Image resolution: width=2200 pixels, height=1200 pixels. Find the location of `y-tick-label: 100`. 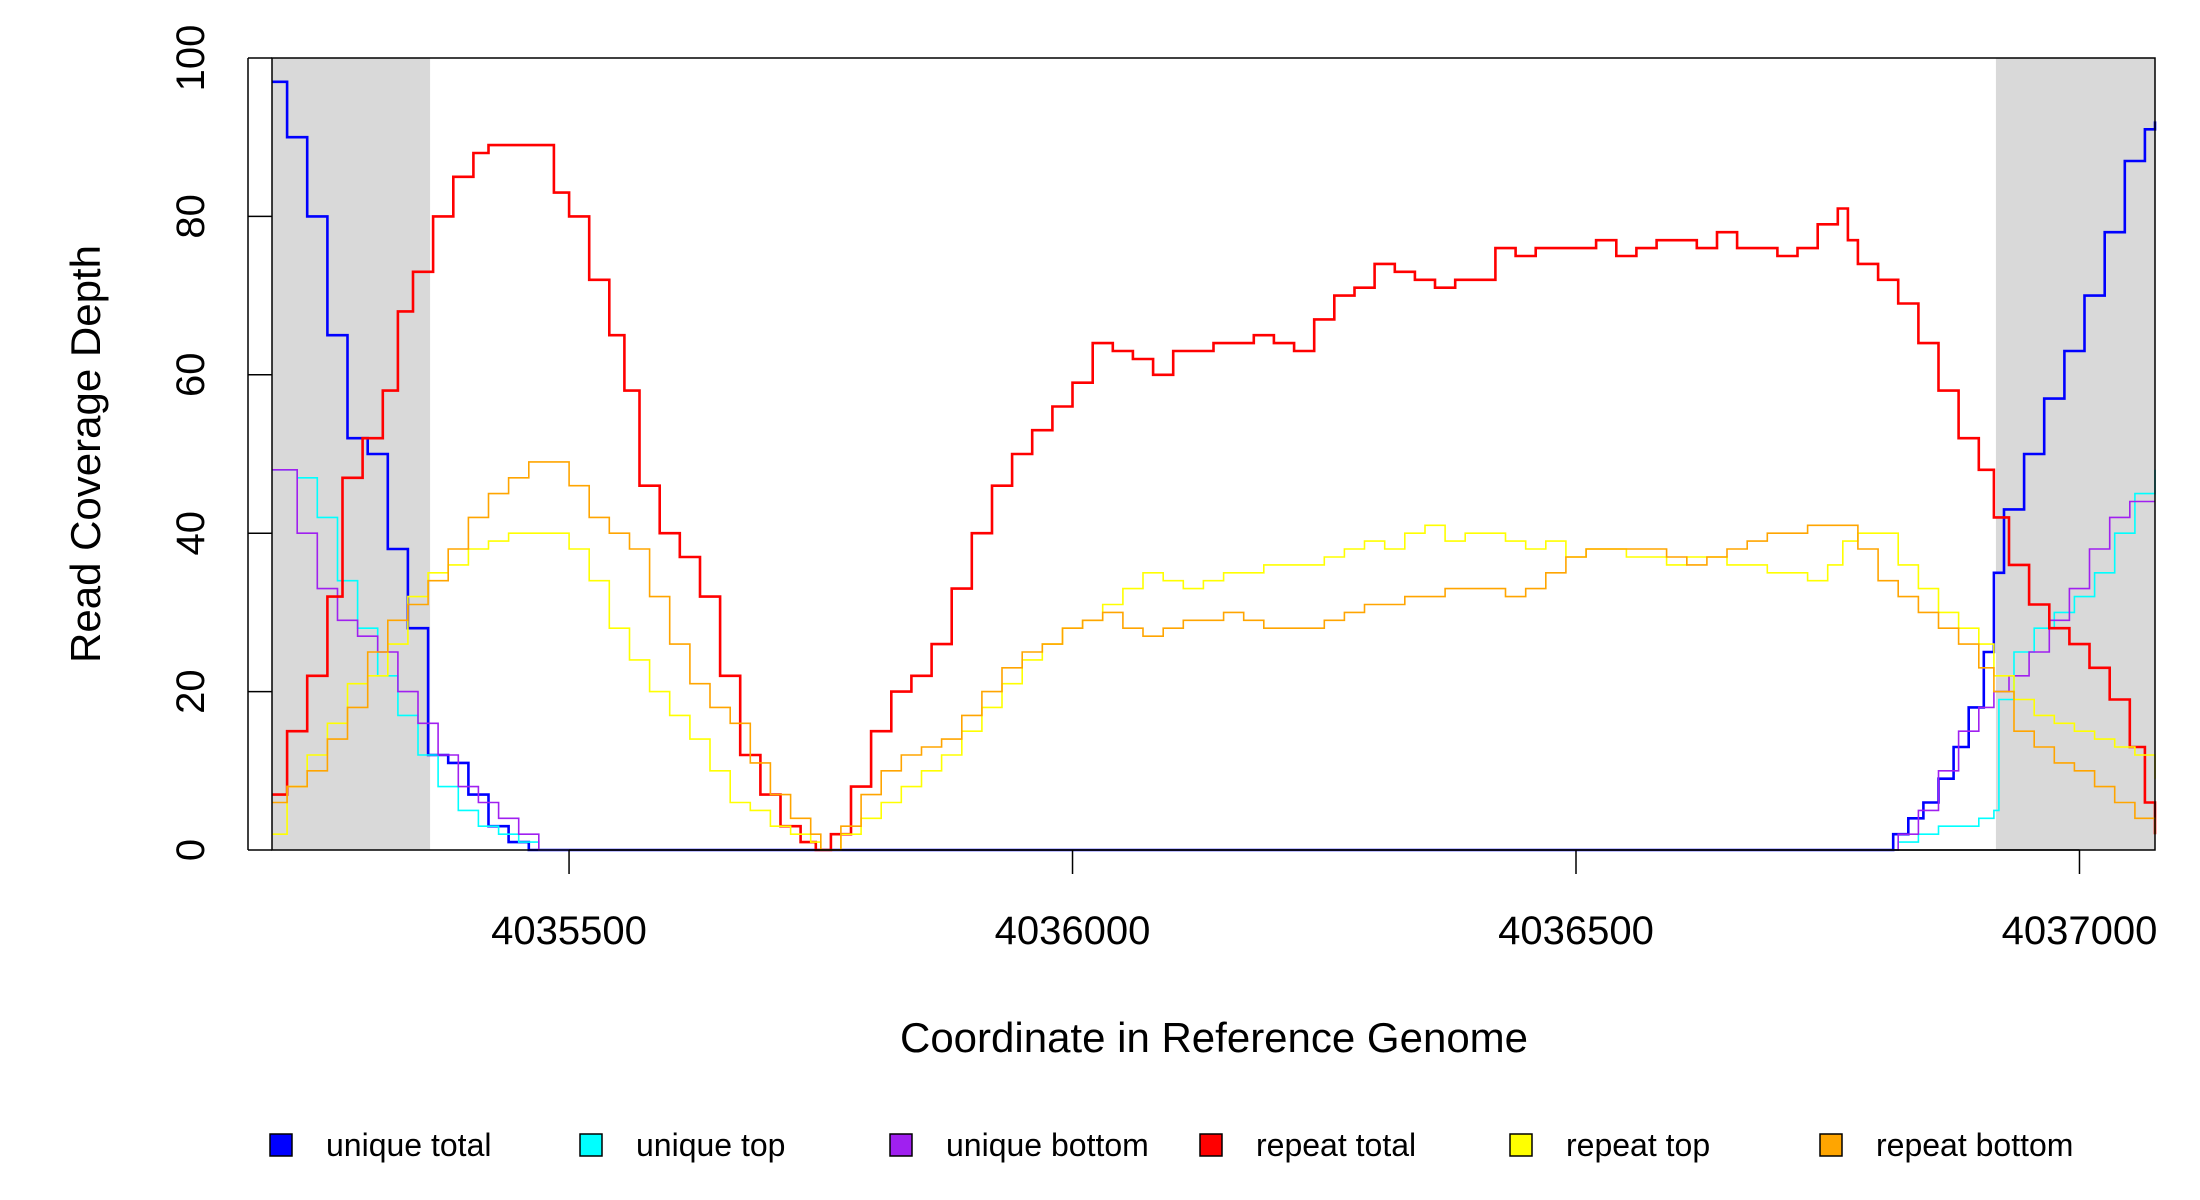

y-tick-label: 100 is located at coordinates (191, 58).